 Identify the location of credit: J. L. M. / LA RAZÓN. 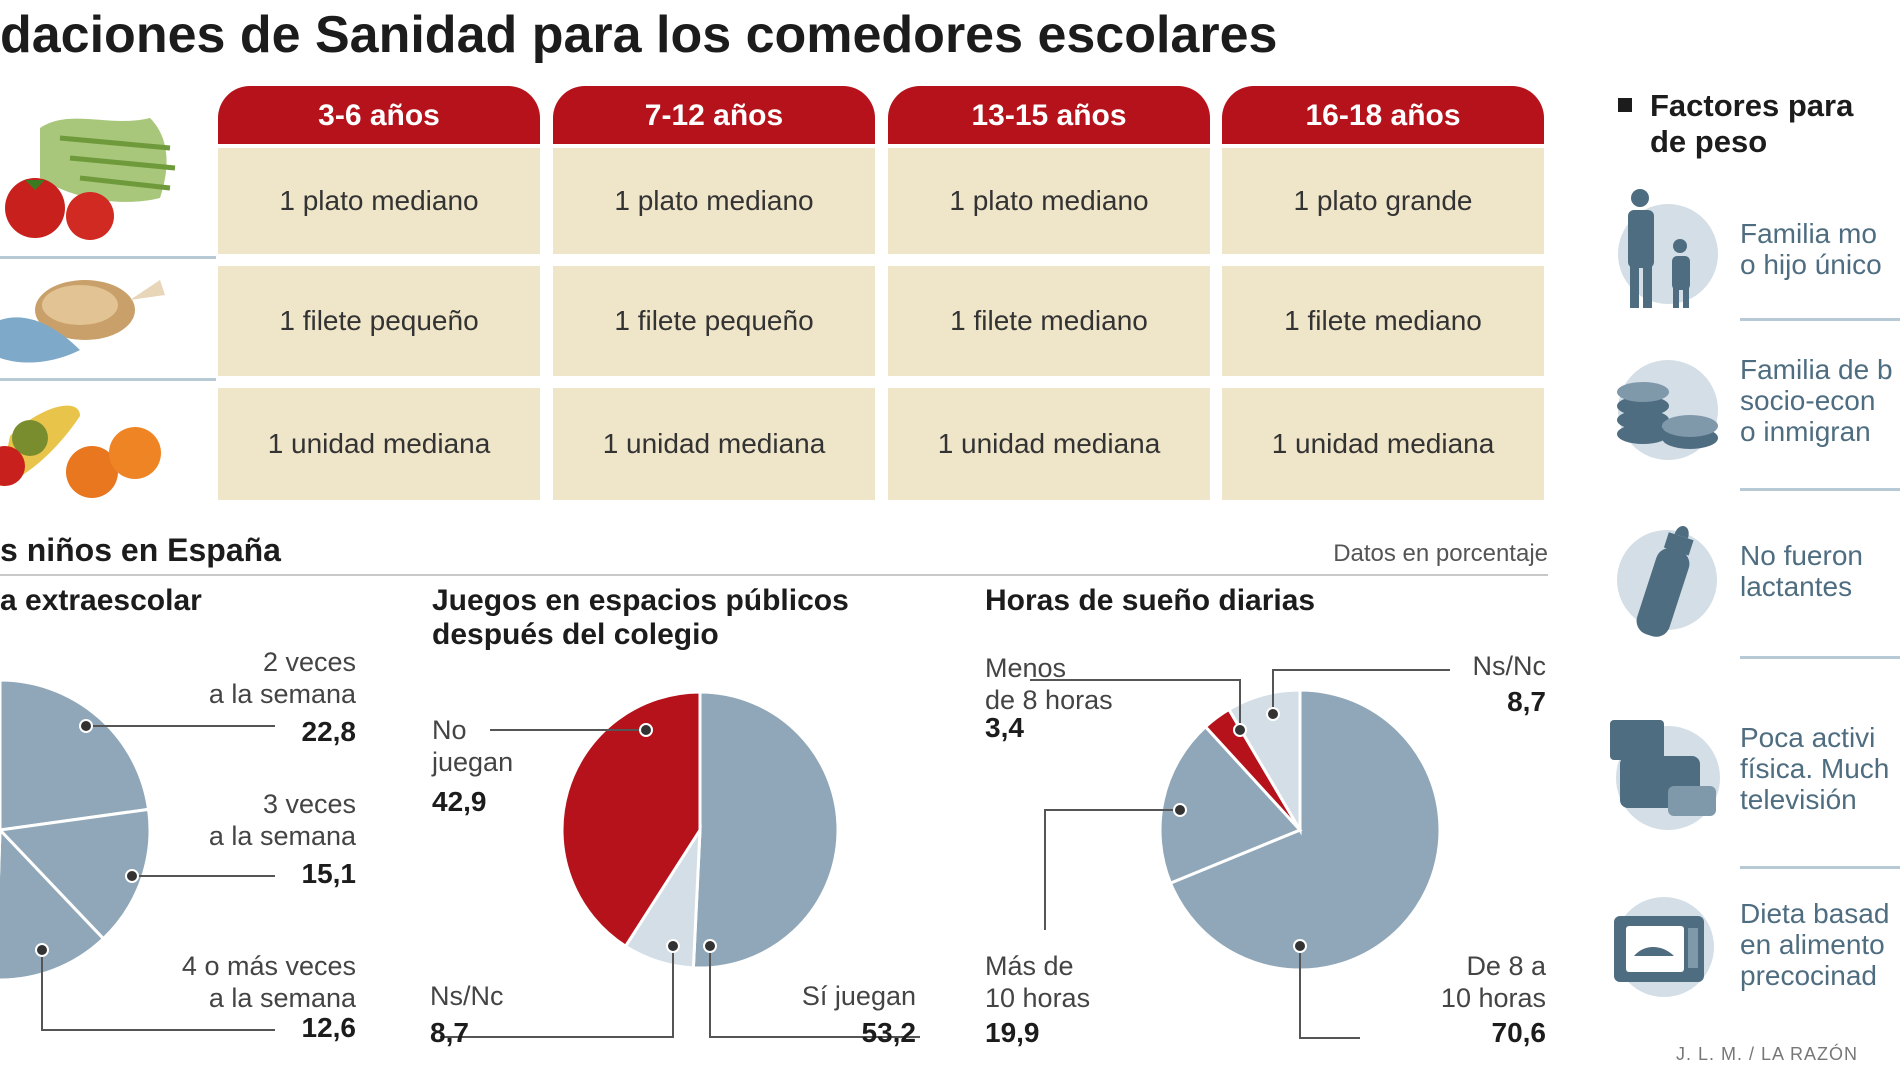
(1767, 1054).